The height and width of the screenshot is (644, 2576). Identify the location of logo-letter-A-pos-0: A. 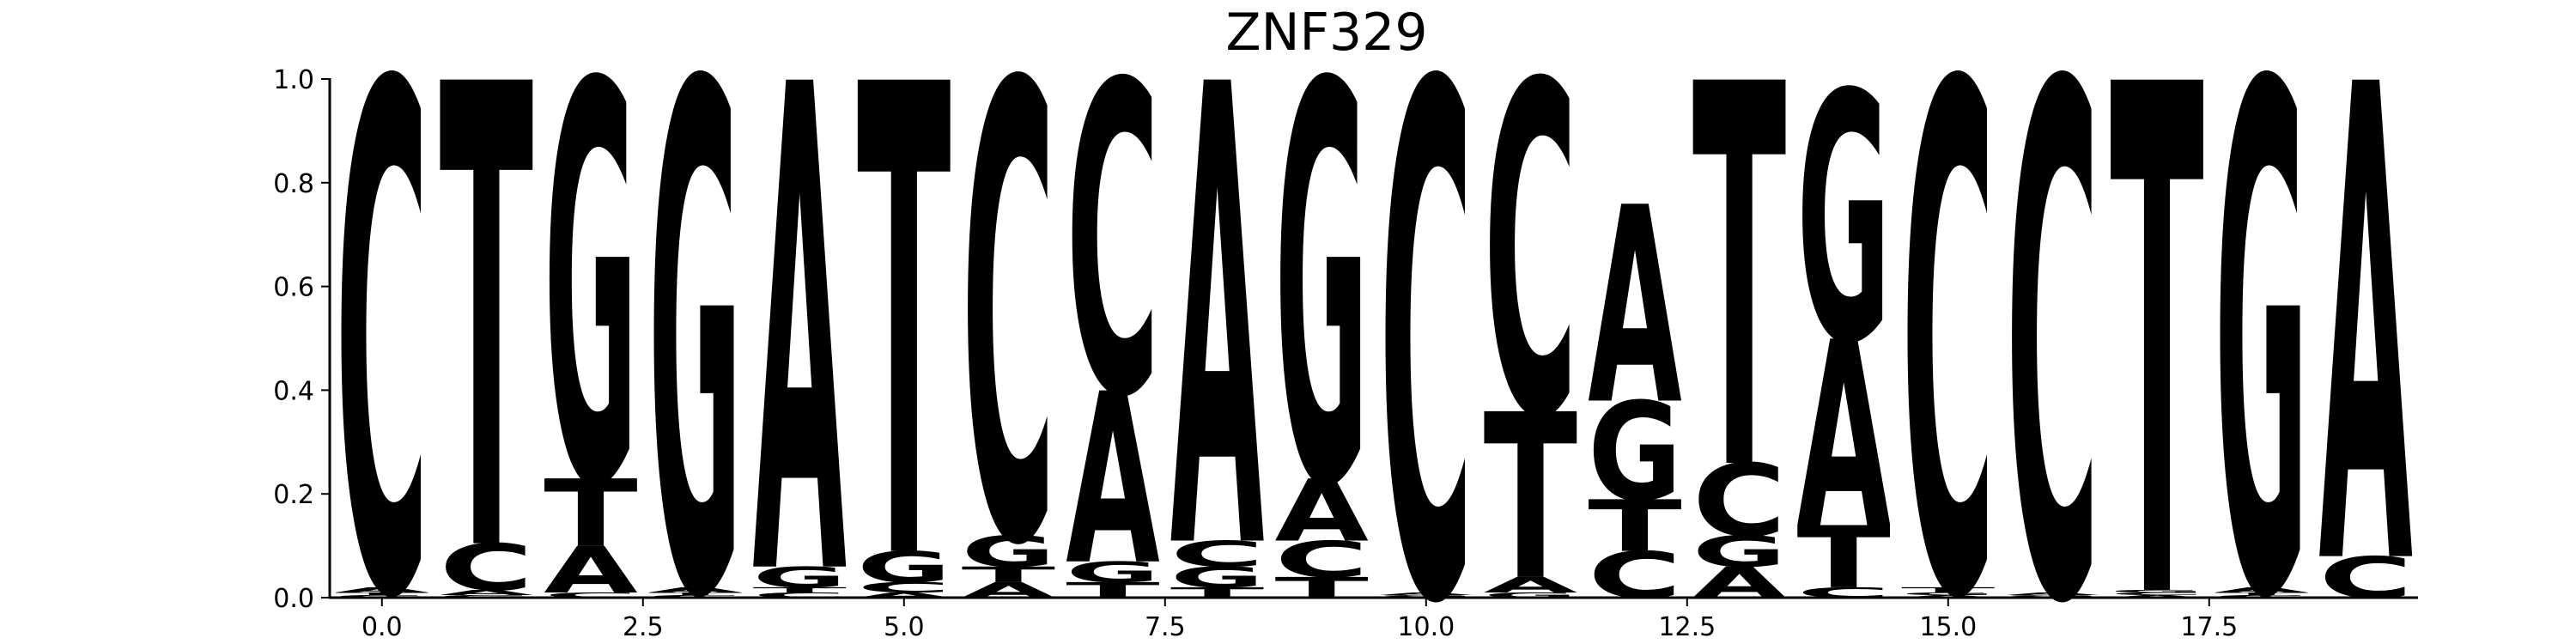
(381, 590).